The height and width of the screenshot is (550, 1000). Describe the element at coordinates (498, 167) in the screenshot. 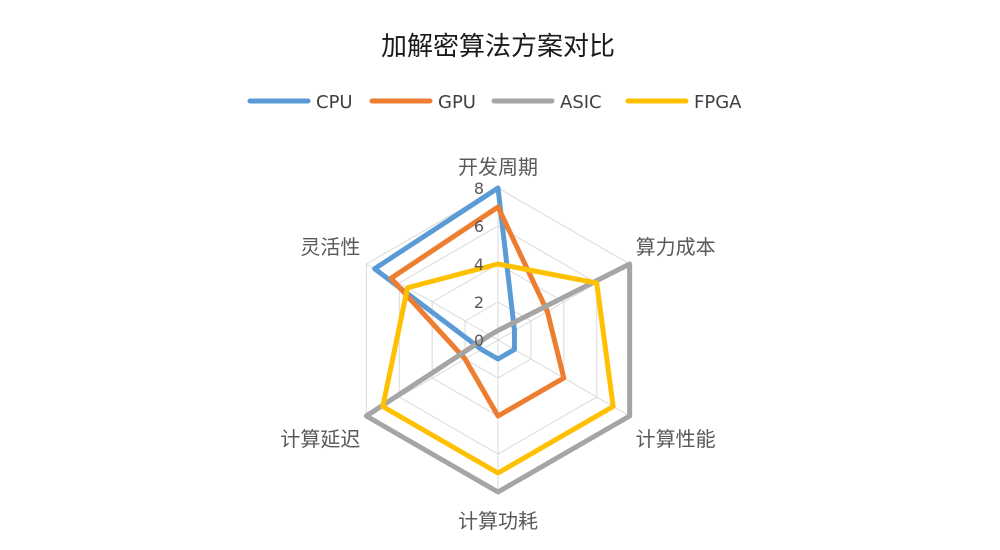

I see `axis-label: 开发周期` at that location.